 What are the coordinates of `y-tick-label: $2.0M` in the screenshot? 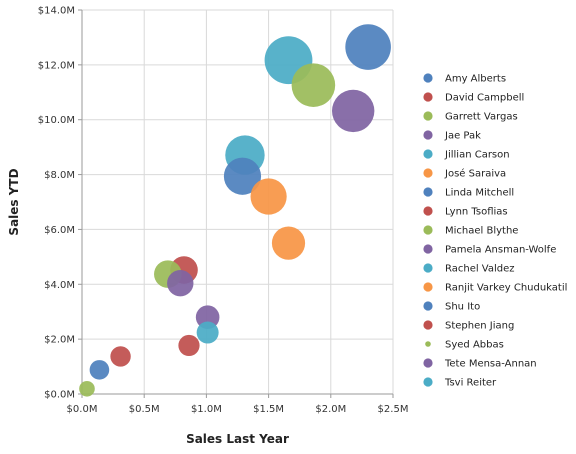 It's located at (59, 340).